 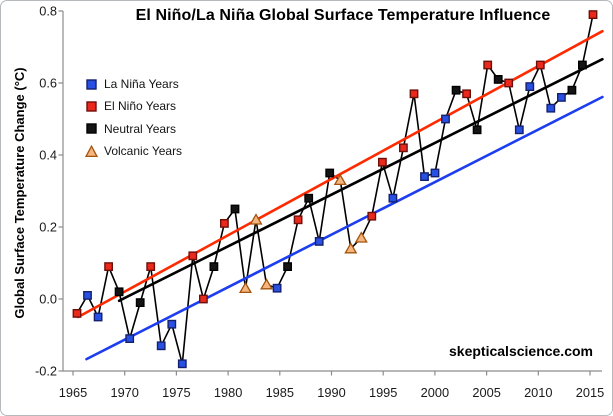 I want to click on data-point-2005-elnino, so click(x=488, y=65).